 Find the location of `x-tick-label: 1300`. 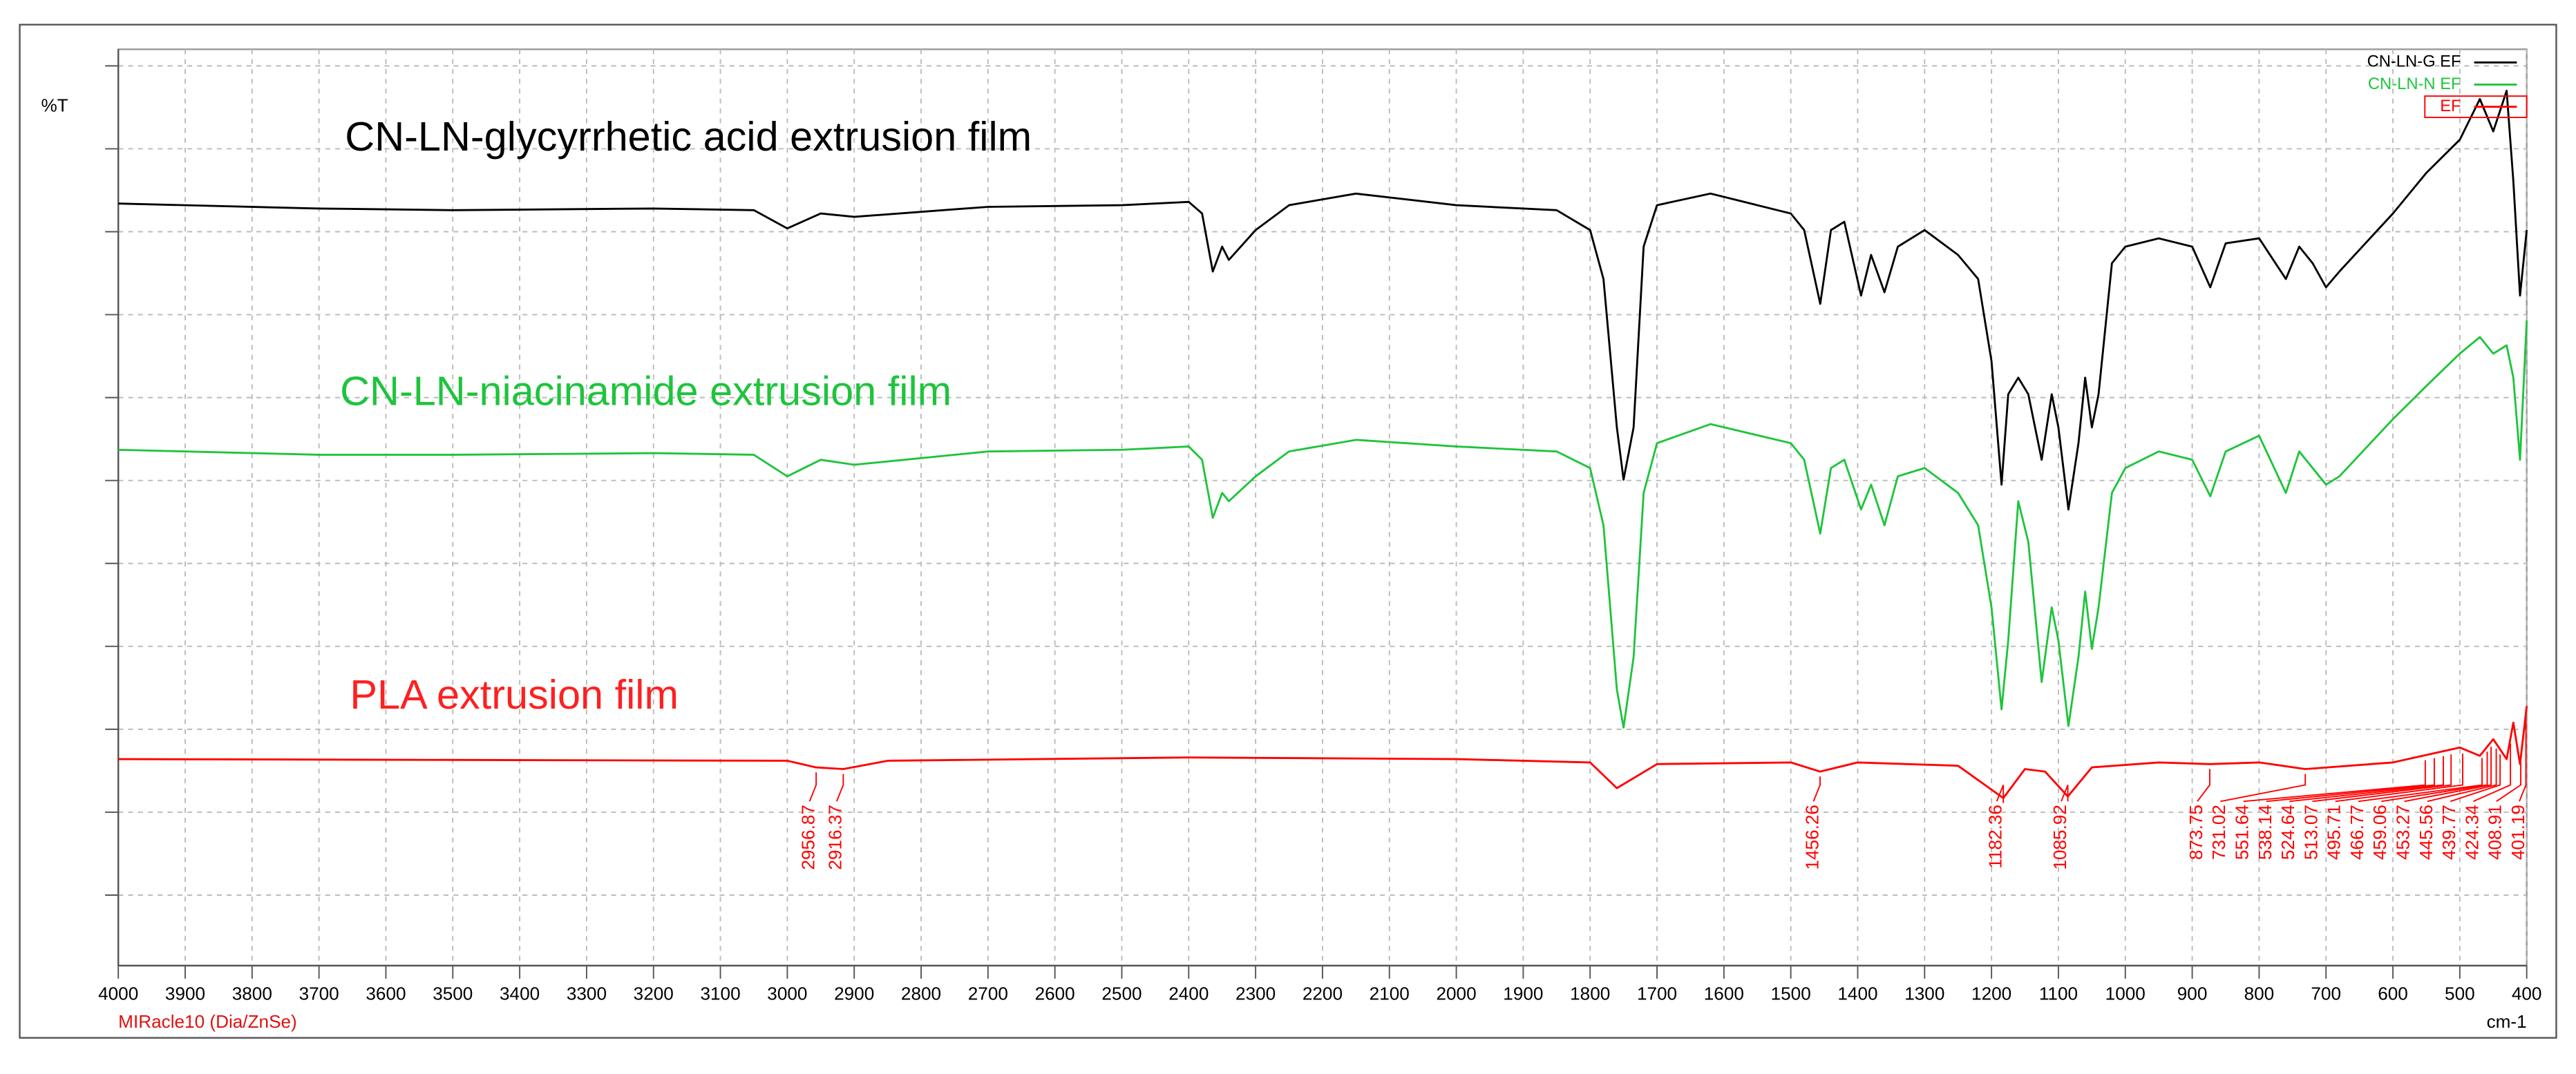

x-tick-label: 1300 is located at coordinates (1924, 994).